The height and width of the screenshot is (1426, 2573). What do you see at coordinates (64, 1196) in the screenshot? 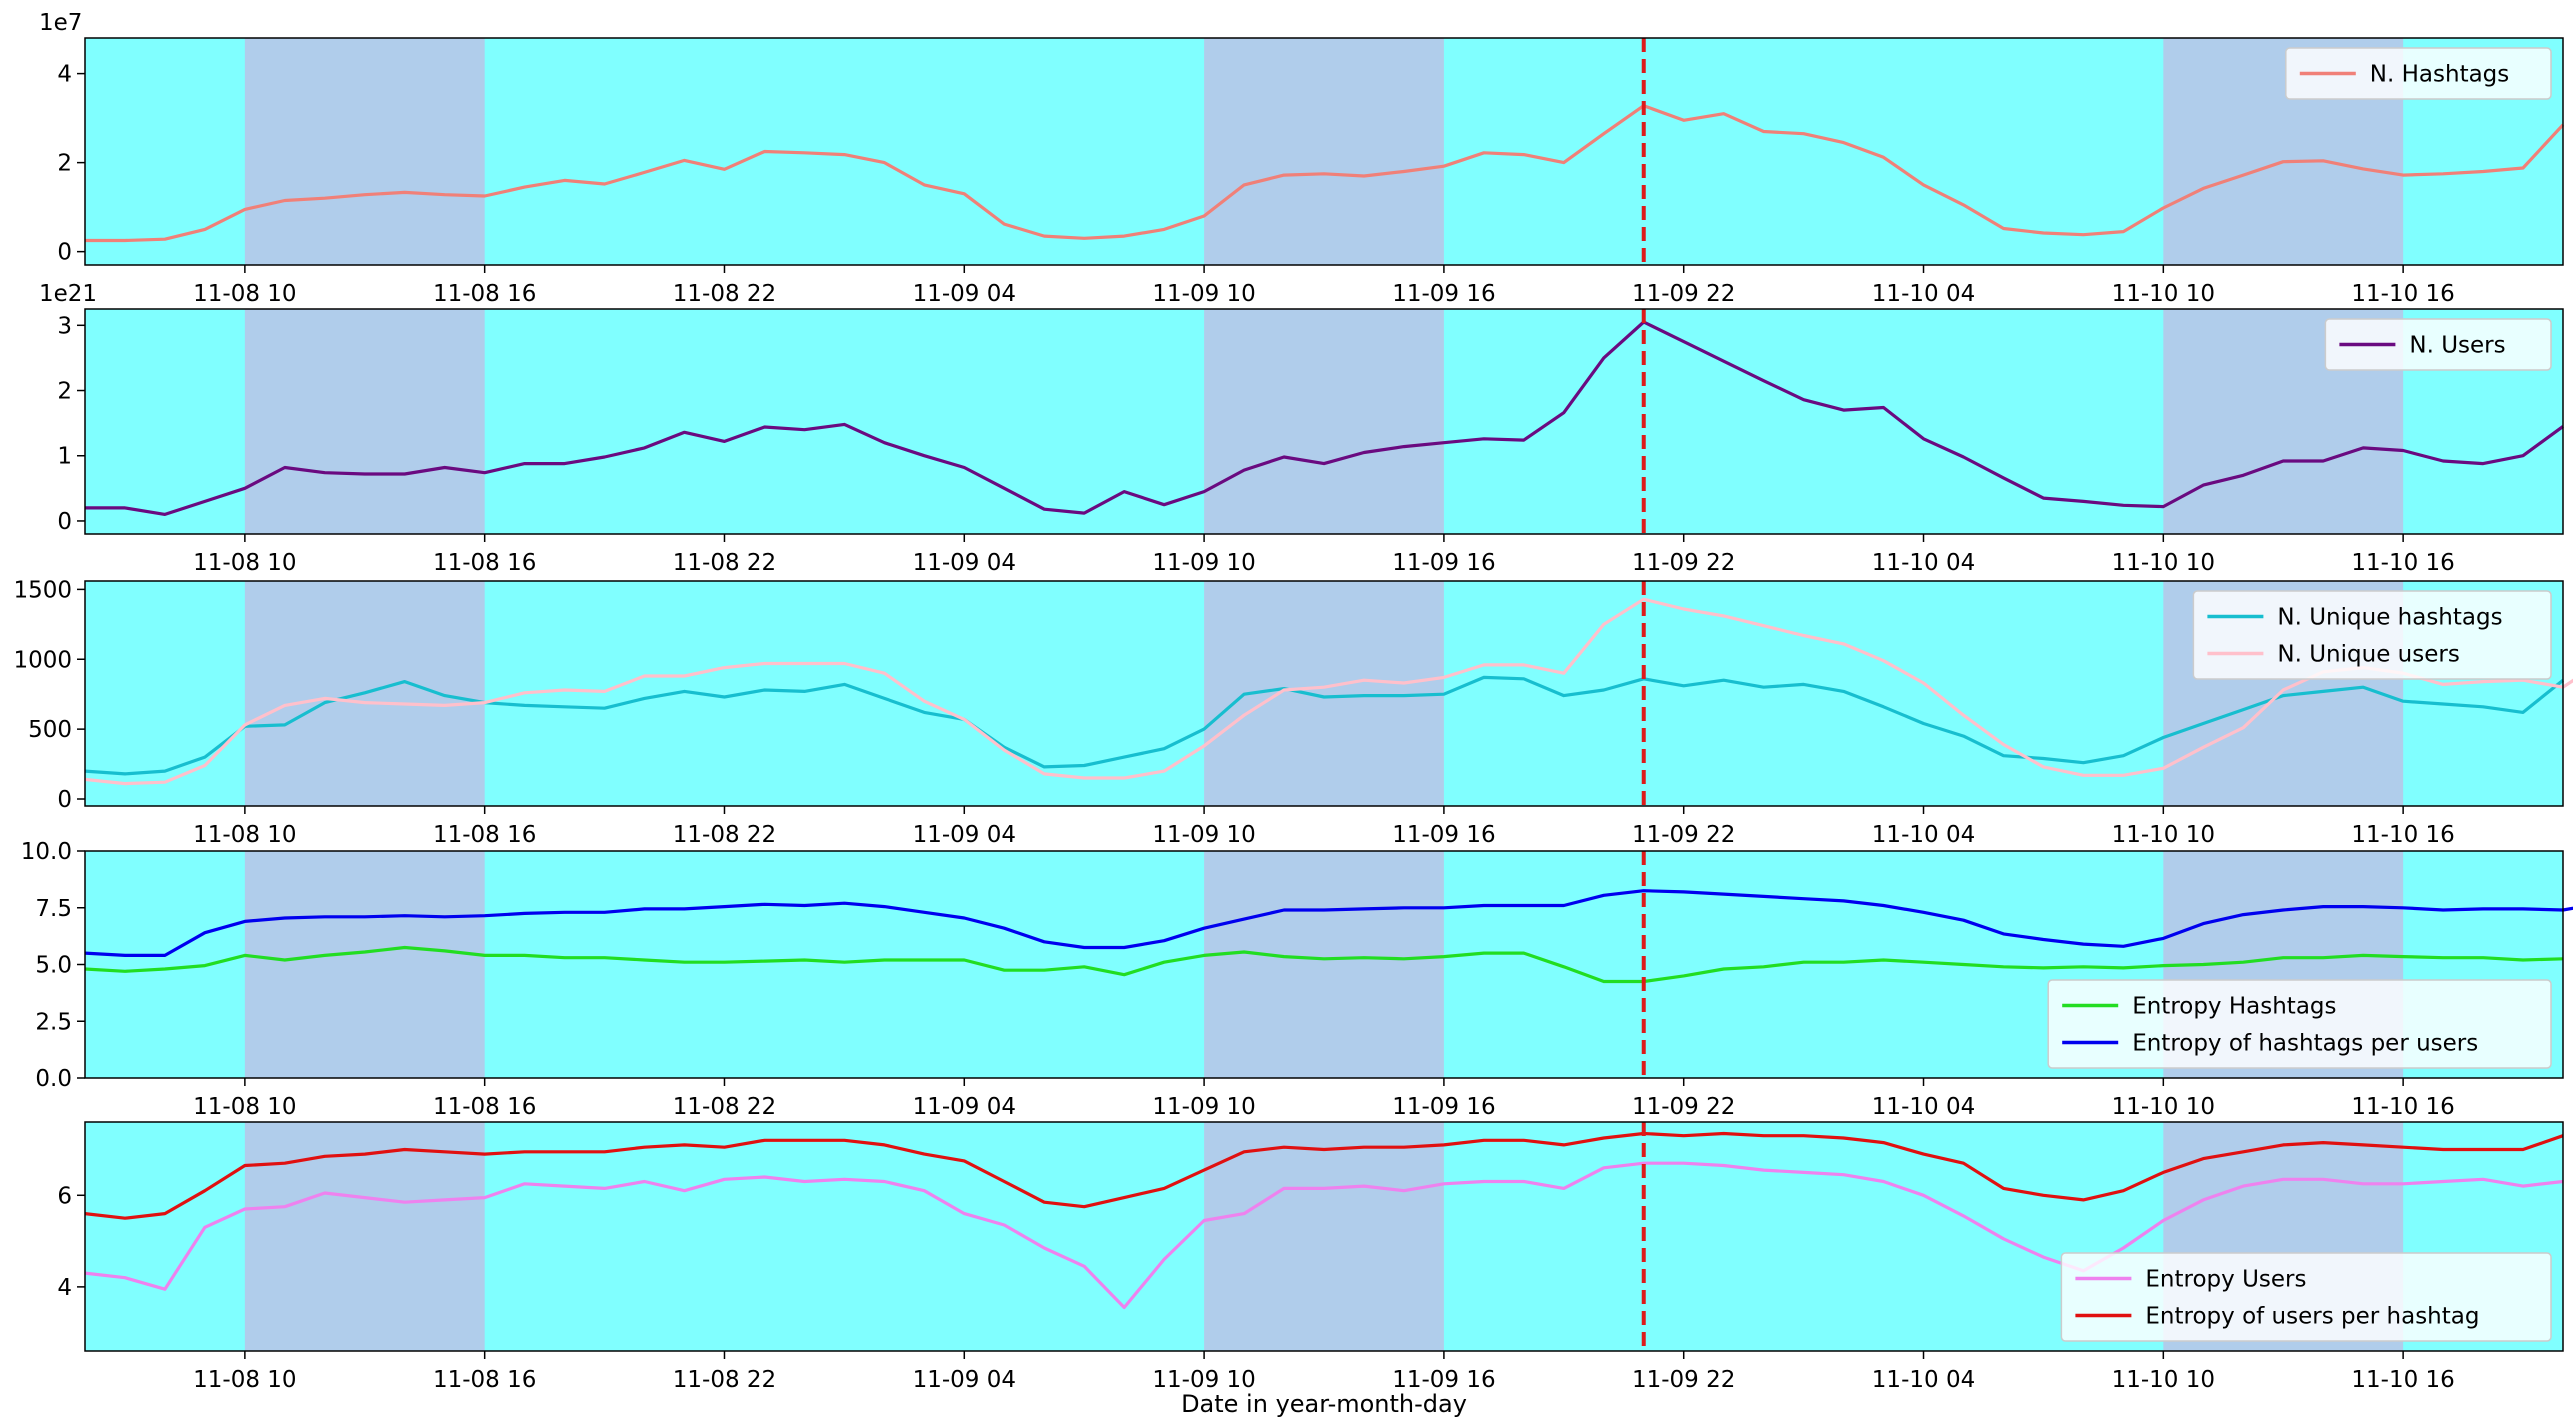
I see `y-tick-label: 6` at bounding box center [64, 1196].